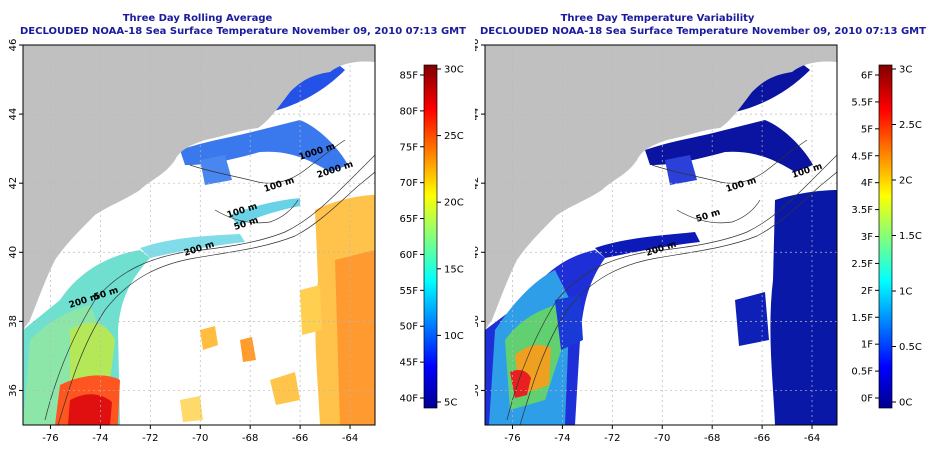  I want to click on colorbar-f-label: 3F, so click(867, 237).